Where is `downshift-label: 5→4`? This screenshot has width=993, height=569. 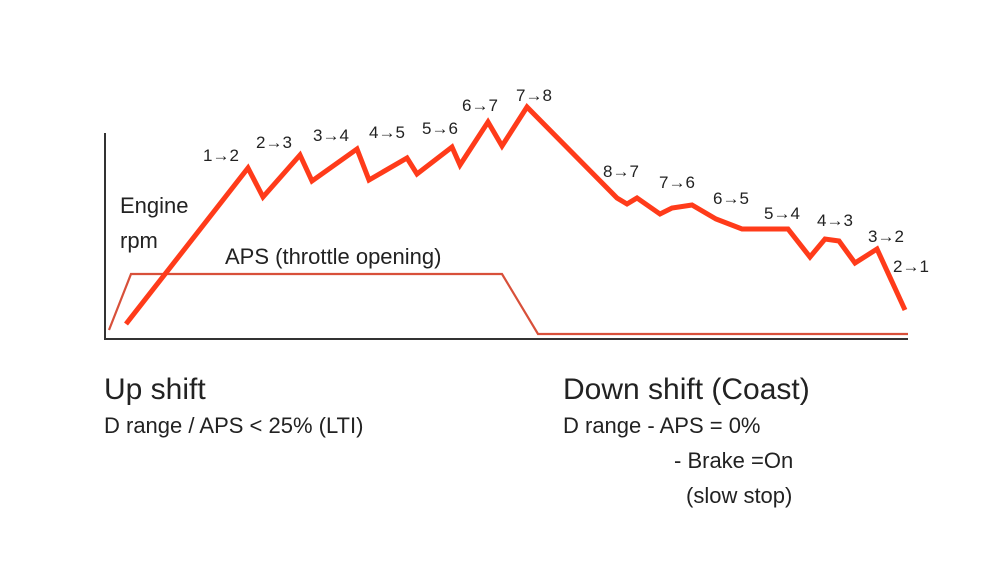
downshift-label: 5→4 is located at coordinates (782, 213).